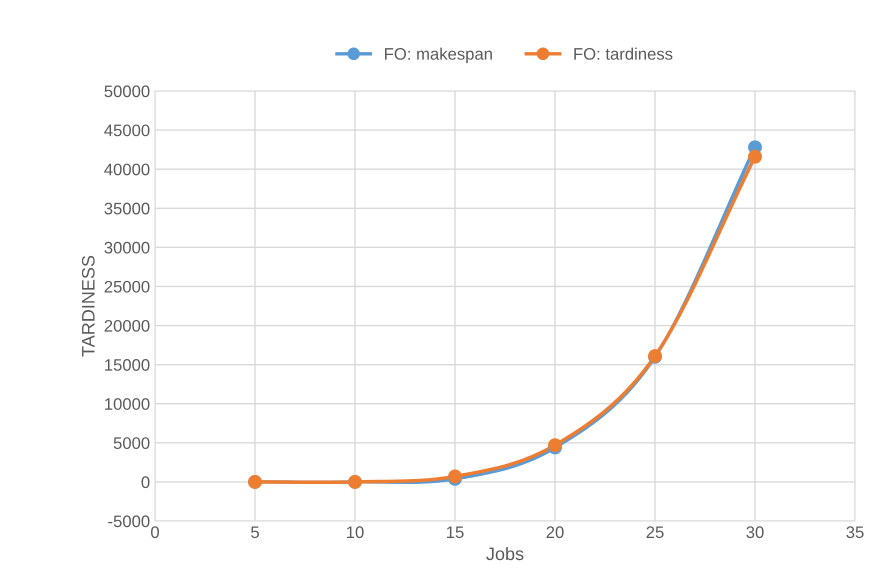 The width and height of the screenshot is (882, 582). I want to click on x-tick-label: 10, so click(355, 532).